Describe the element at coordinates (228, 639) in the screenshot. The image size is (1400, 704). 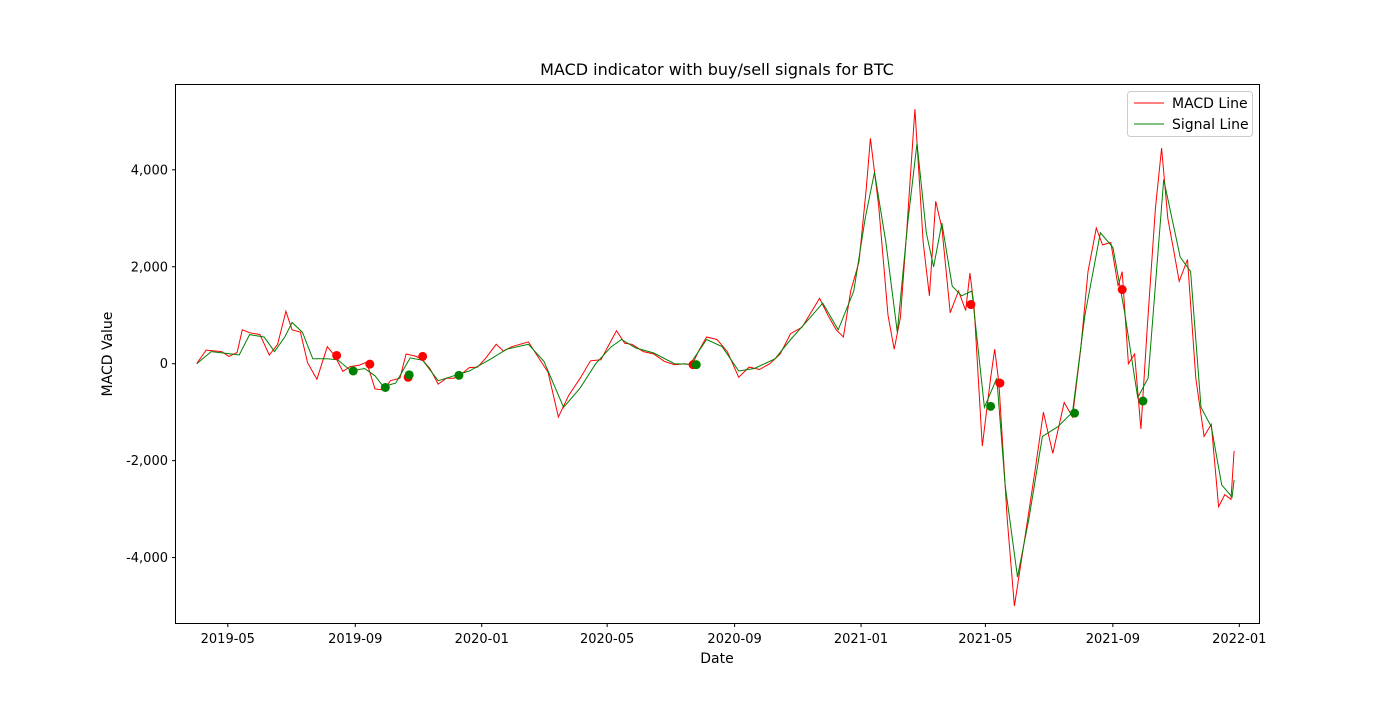
I see `x-tick-label: 2019-05` at that location.